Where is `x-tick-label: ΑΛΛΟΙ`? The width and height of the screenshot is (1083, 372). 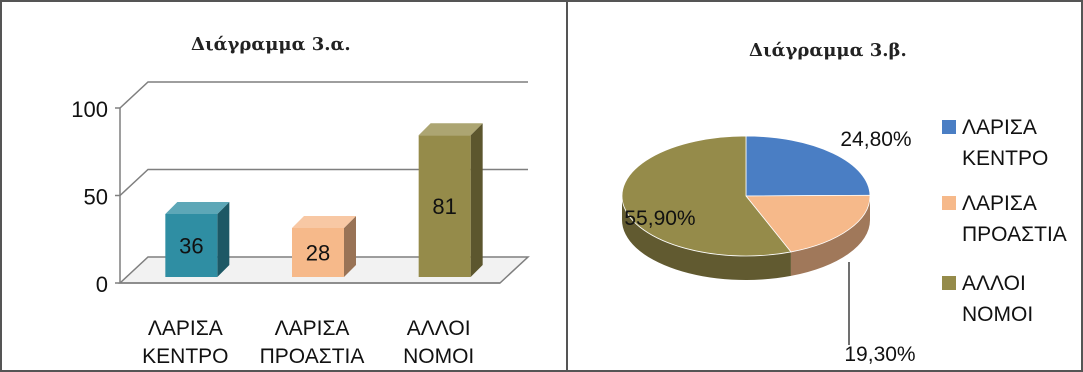
x-tick-label: ΑΛΛΟΙ is located at coordinates (439, 328).